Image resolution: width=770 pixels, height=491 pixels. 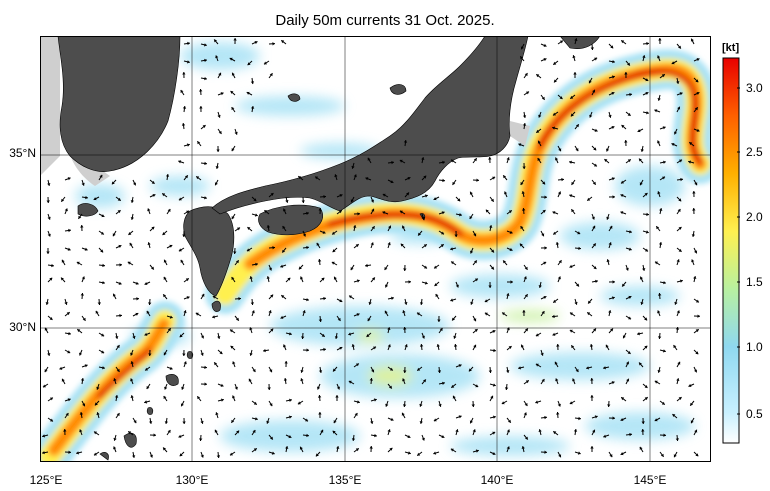 What do you see at coordinates (754, 282) in the screenshot?
I see `colorbar-tick-1-5: 1.5` at bounding box center [754, 282].